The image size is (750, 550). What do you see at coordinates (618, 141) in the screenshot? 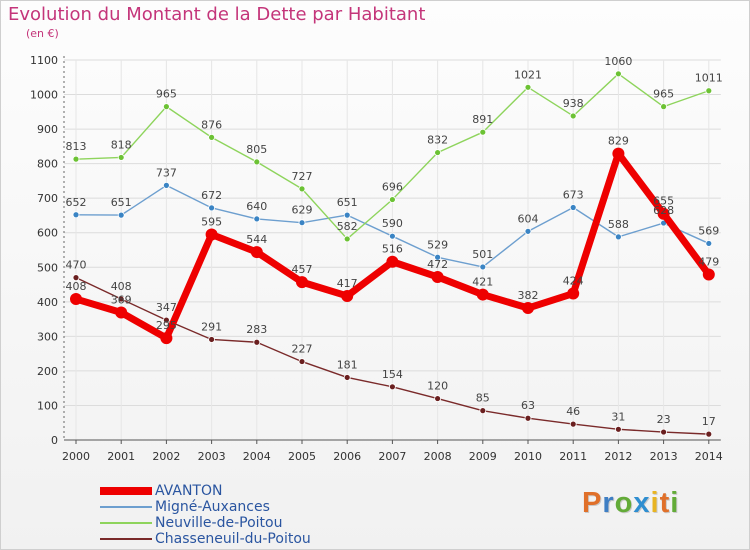
I see `data-label: 829` at bounding box center [618, 141].